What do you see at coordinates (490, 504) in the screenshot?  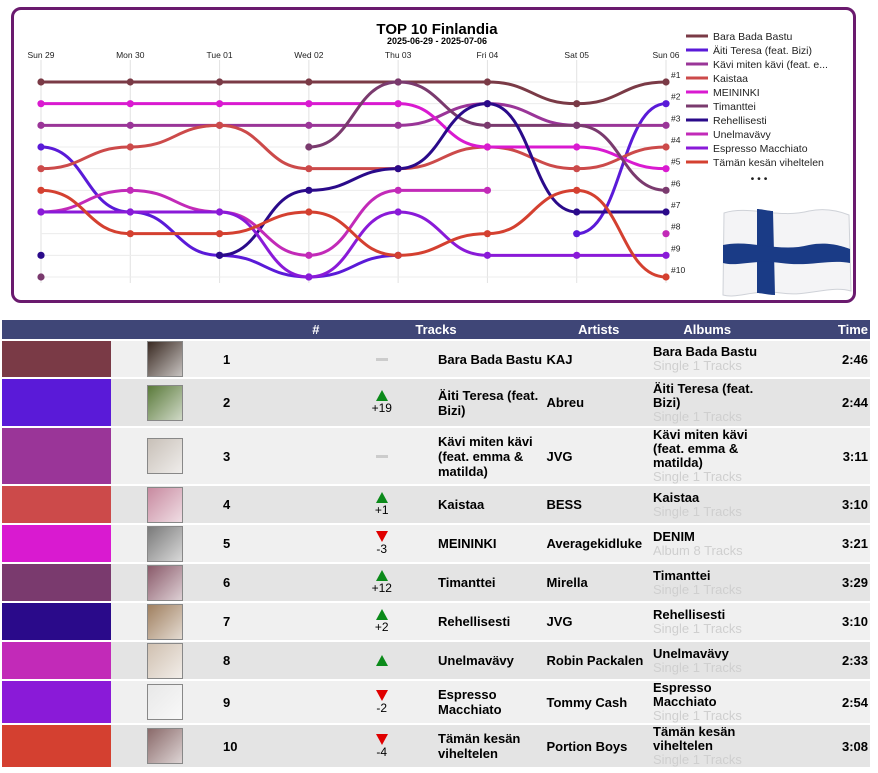 I see `track-title: Kaistaa` at bounding box center [490, 504].